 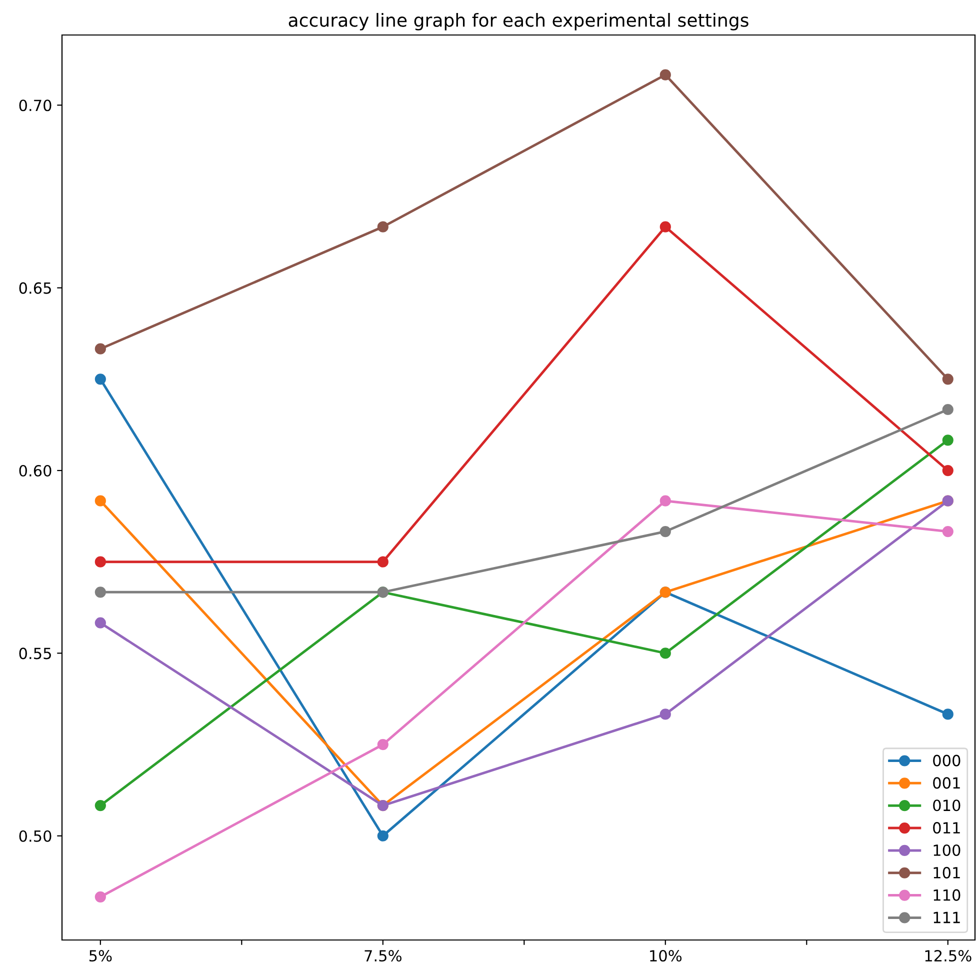 I want to click on legend-label: 100, so click(x=947, y=850).